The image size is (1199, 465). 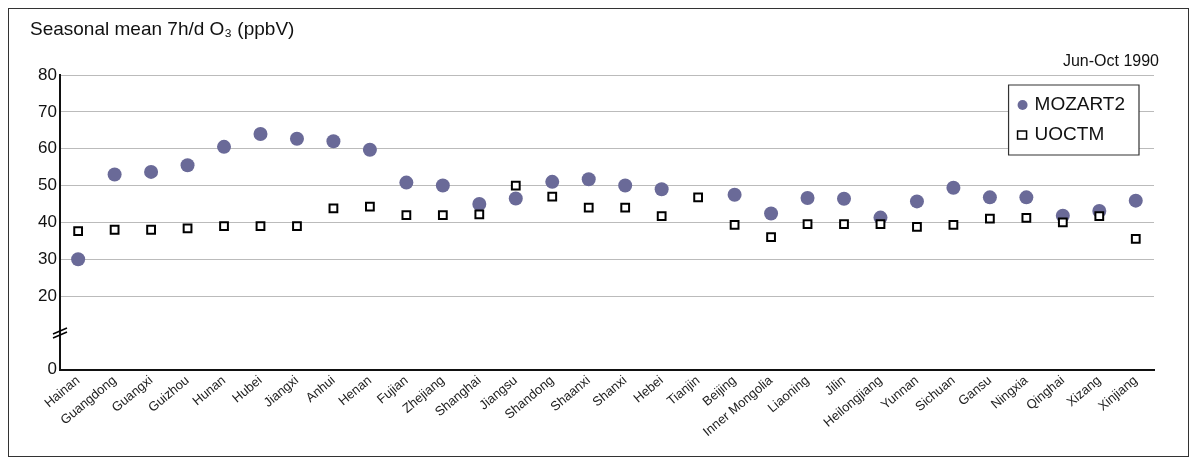 What do you see at coordinates (47, 74) in the screenshot?
I see `y-tick-label: 80` at bounding box center [47, 74].